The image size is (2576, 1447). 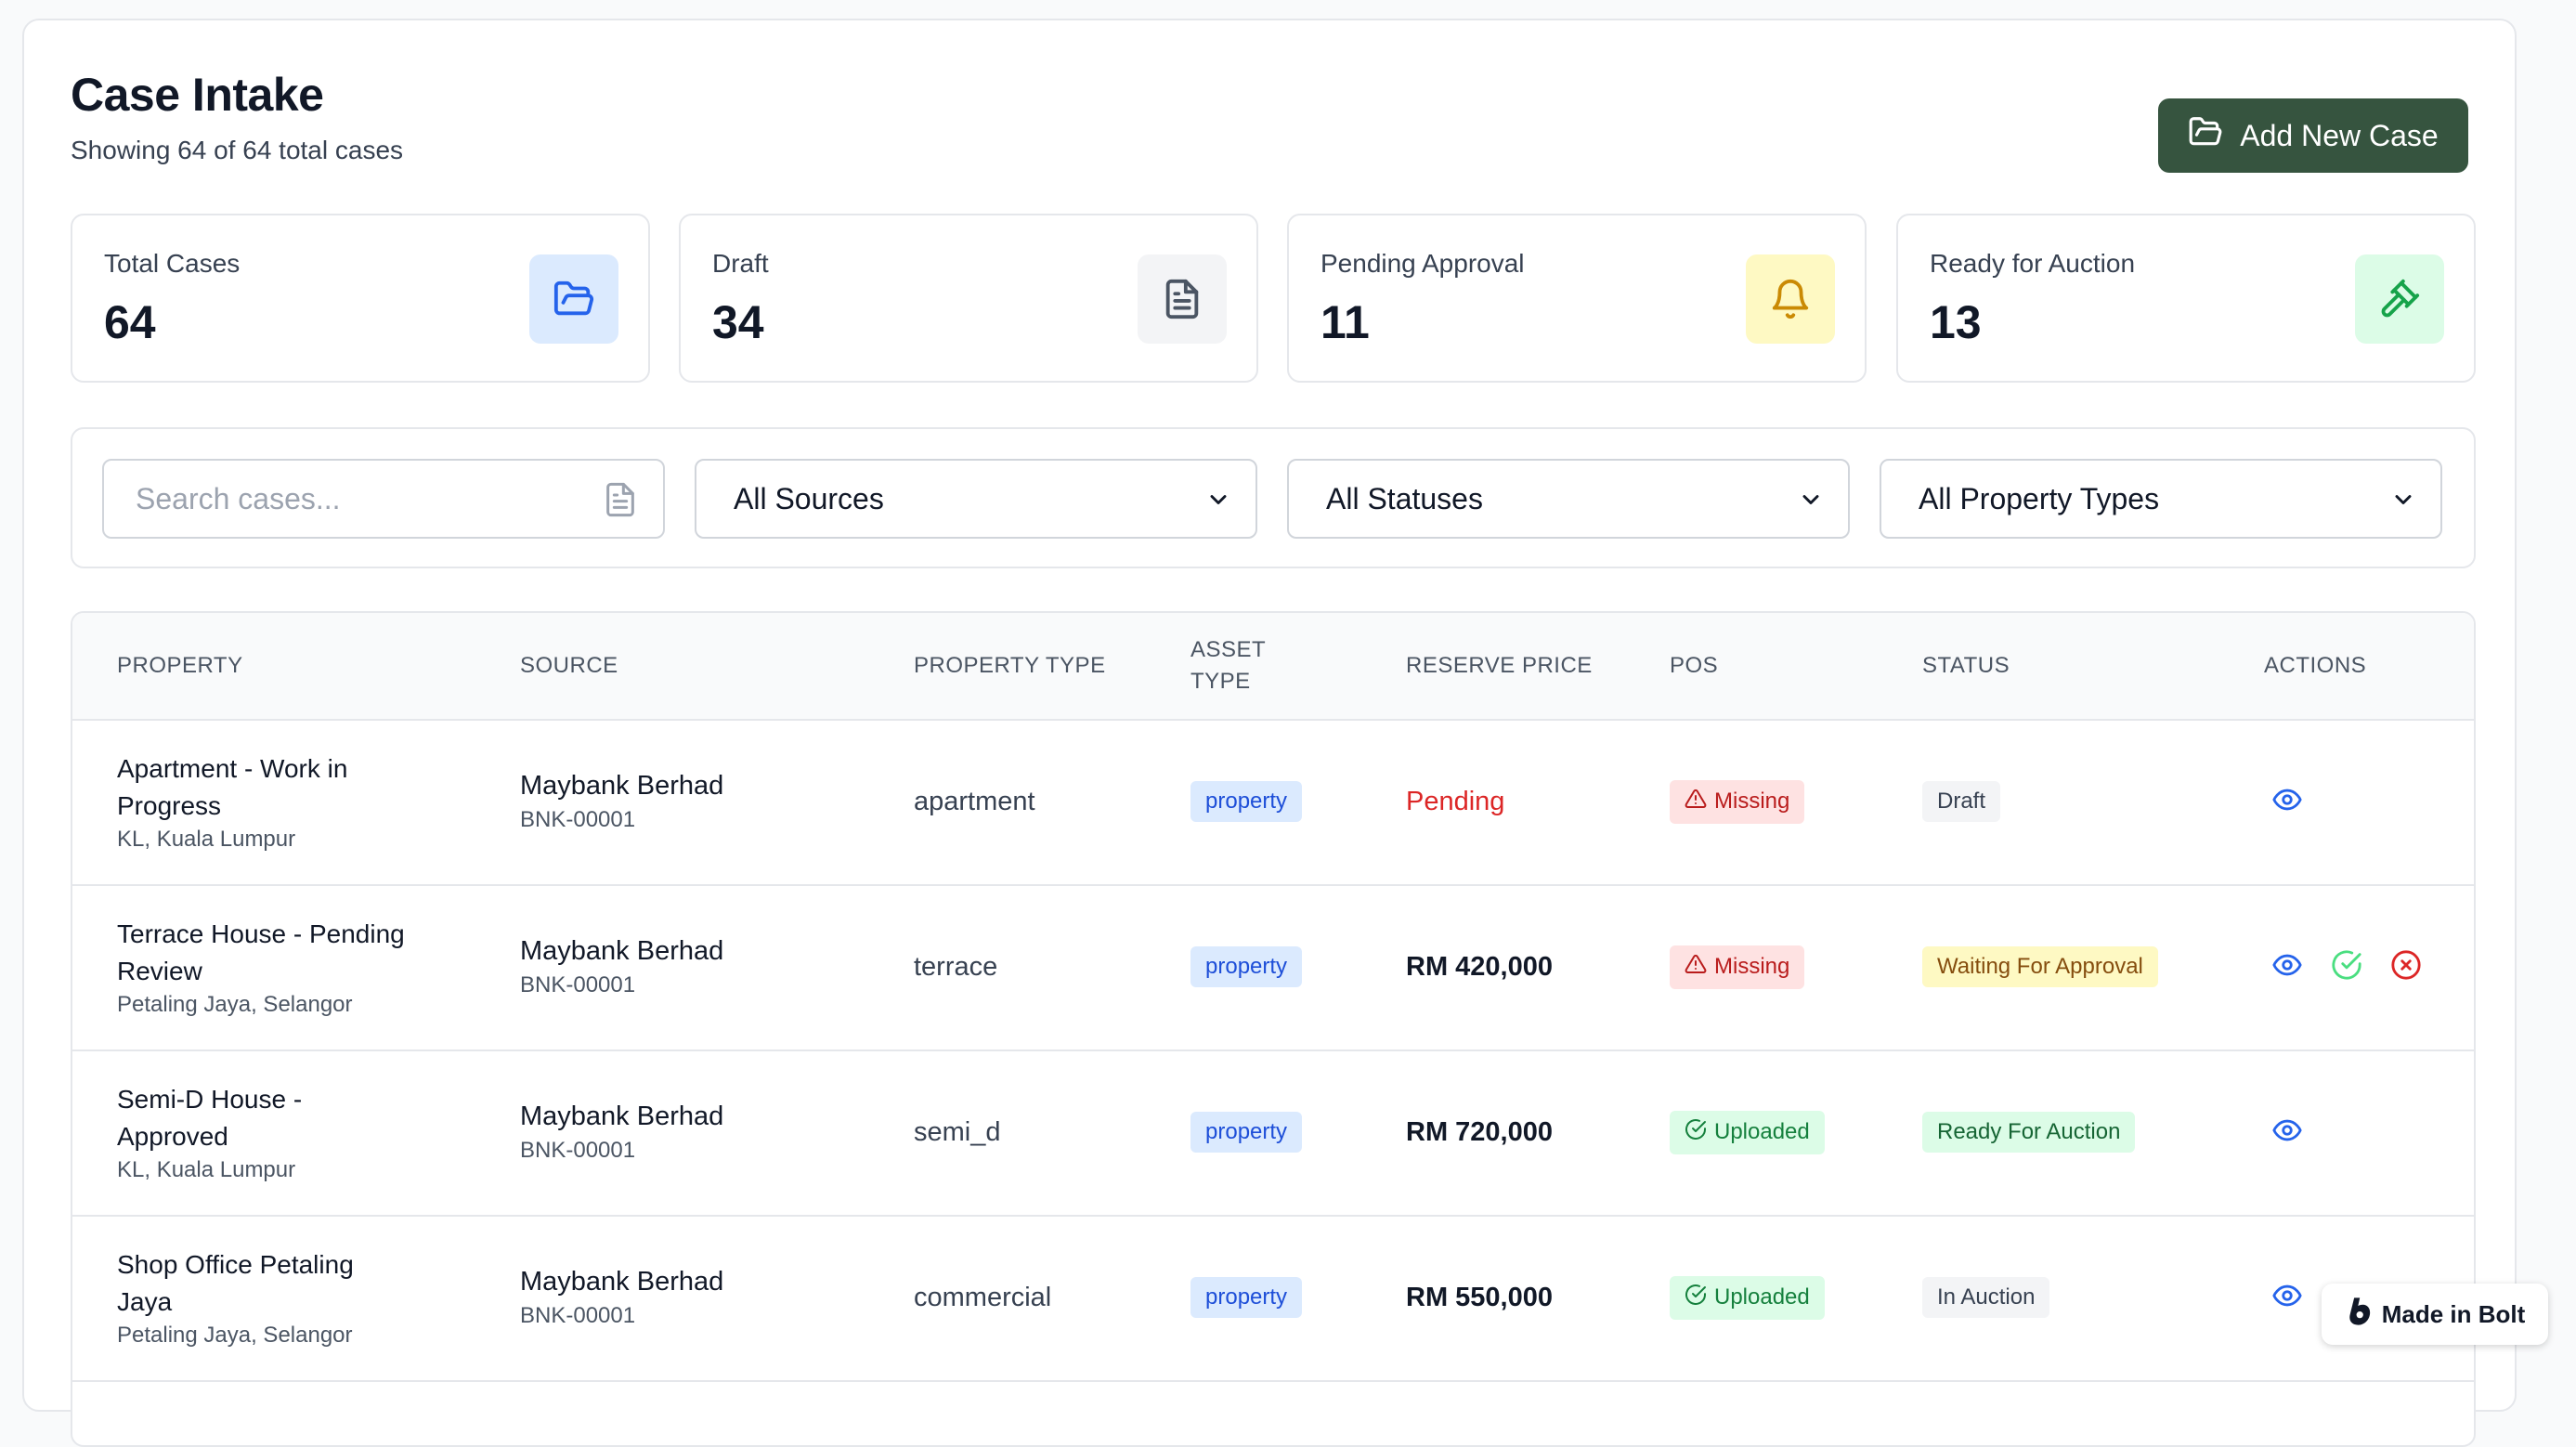 What do you see at coordinates (207, 1169) in the screenshot?
I see `property-location: KL, Kuala Lumpur` at bounding box center [207, 1169].